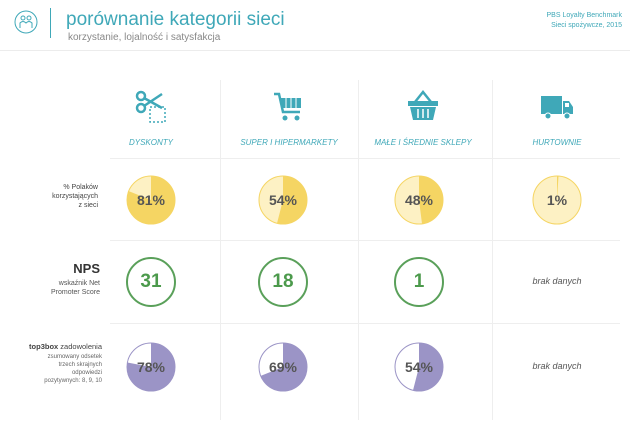 The width and height of the screenshot is (630, 429). Describe the element at coordinates (80, 346) in the screenshot. I see `satisfaction-title-rest: zadowolenia` at that location.